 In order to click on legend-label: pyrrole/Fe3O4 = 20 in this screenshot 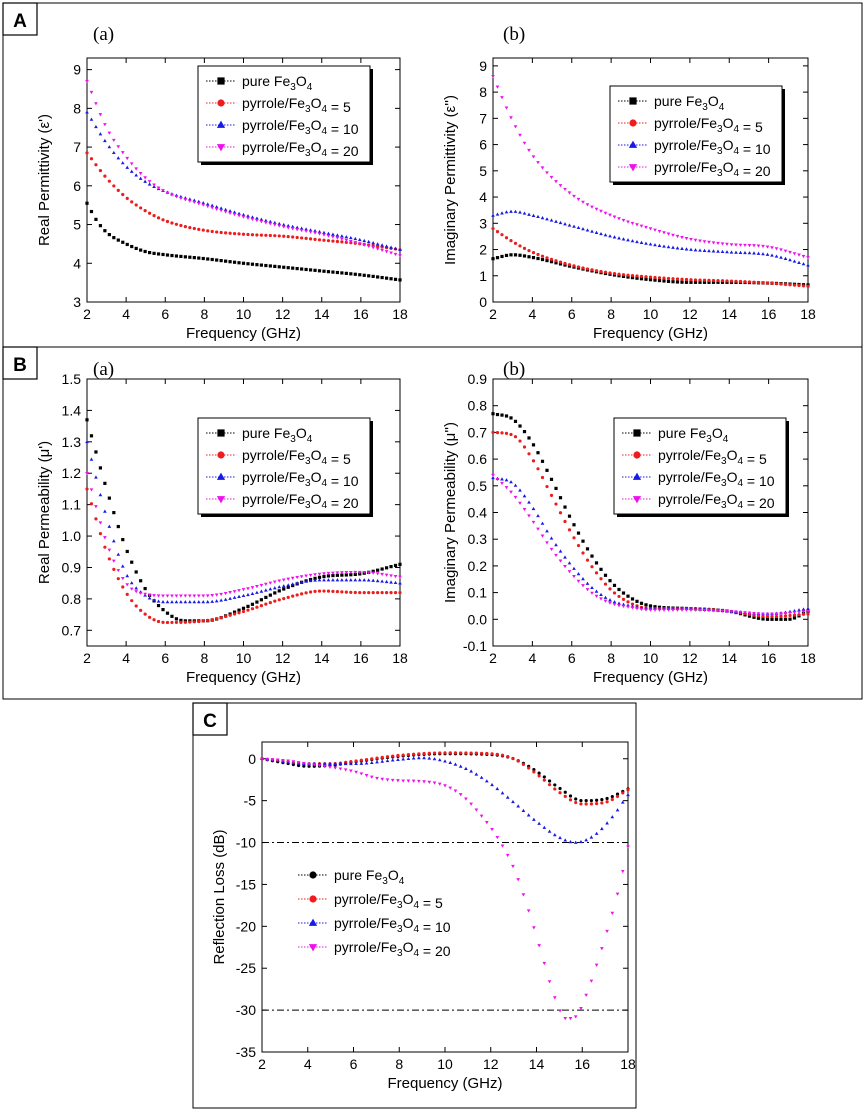, I will do `click(392, 949)`.